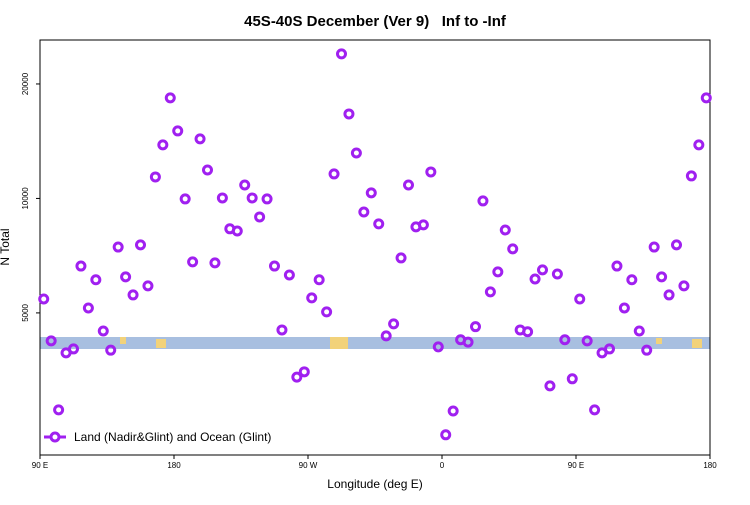 The height and width of the screenshot is (505, 750). I want to click on chart-title: 45S-40S December (Ver 9) Inf to -Inf, so click(375, 21).